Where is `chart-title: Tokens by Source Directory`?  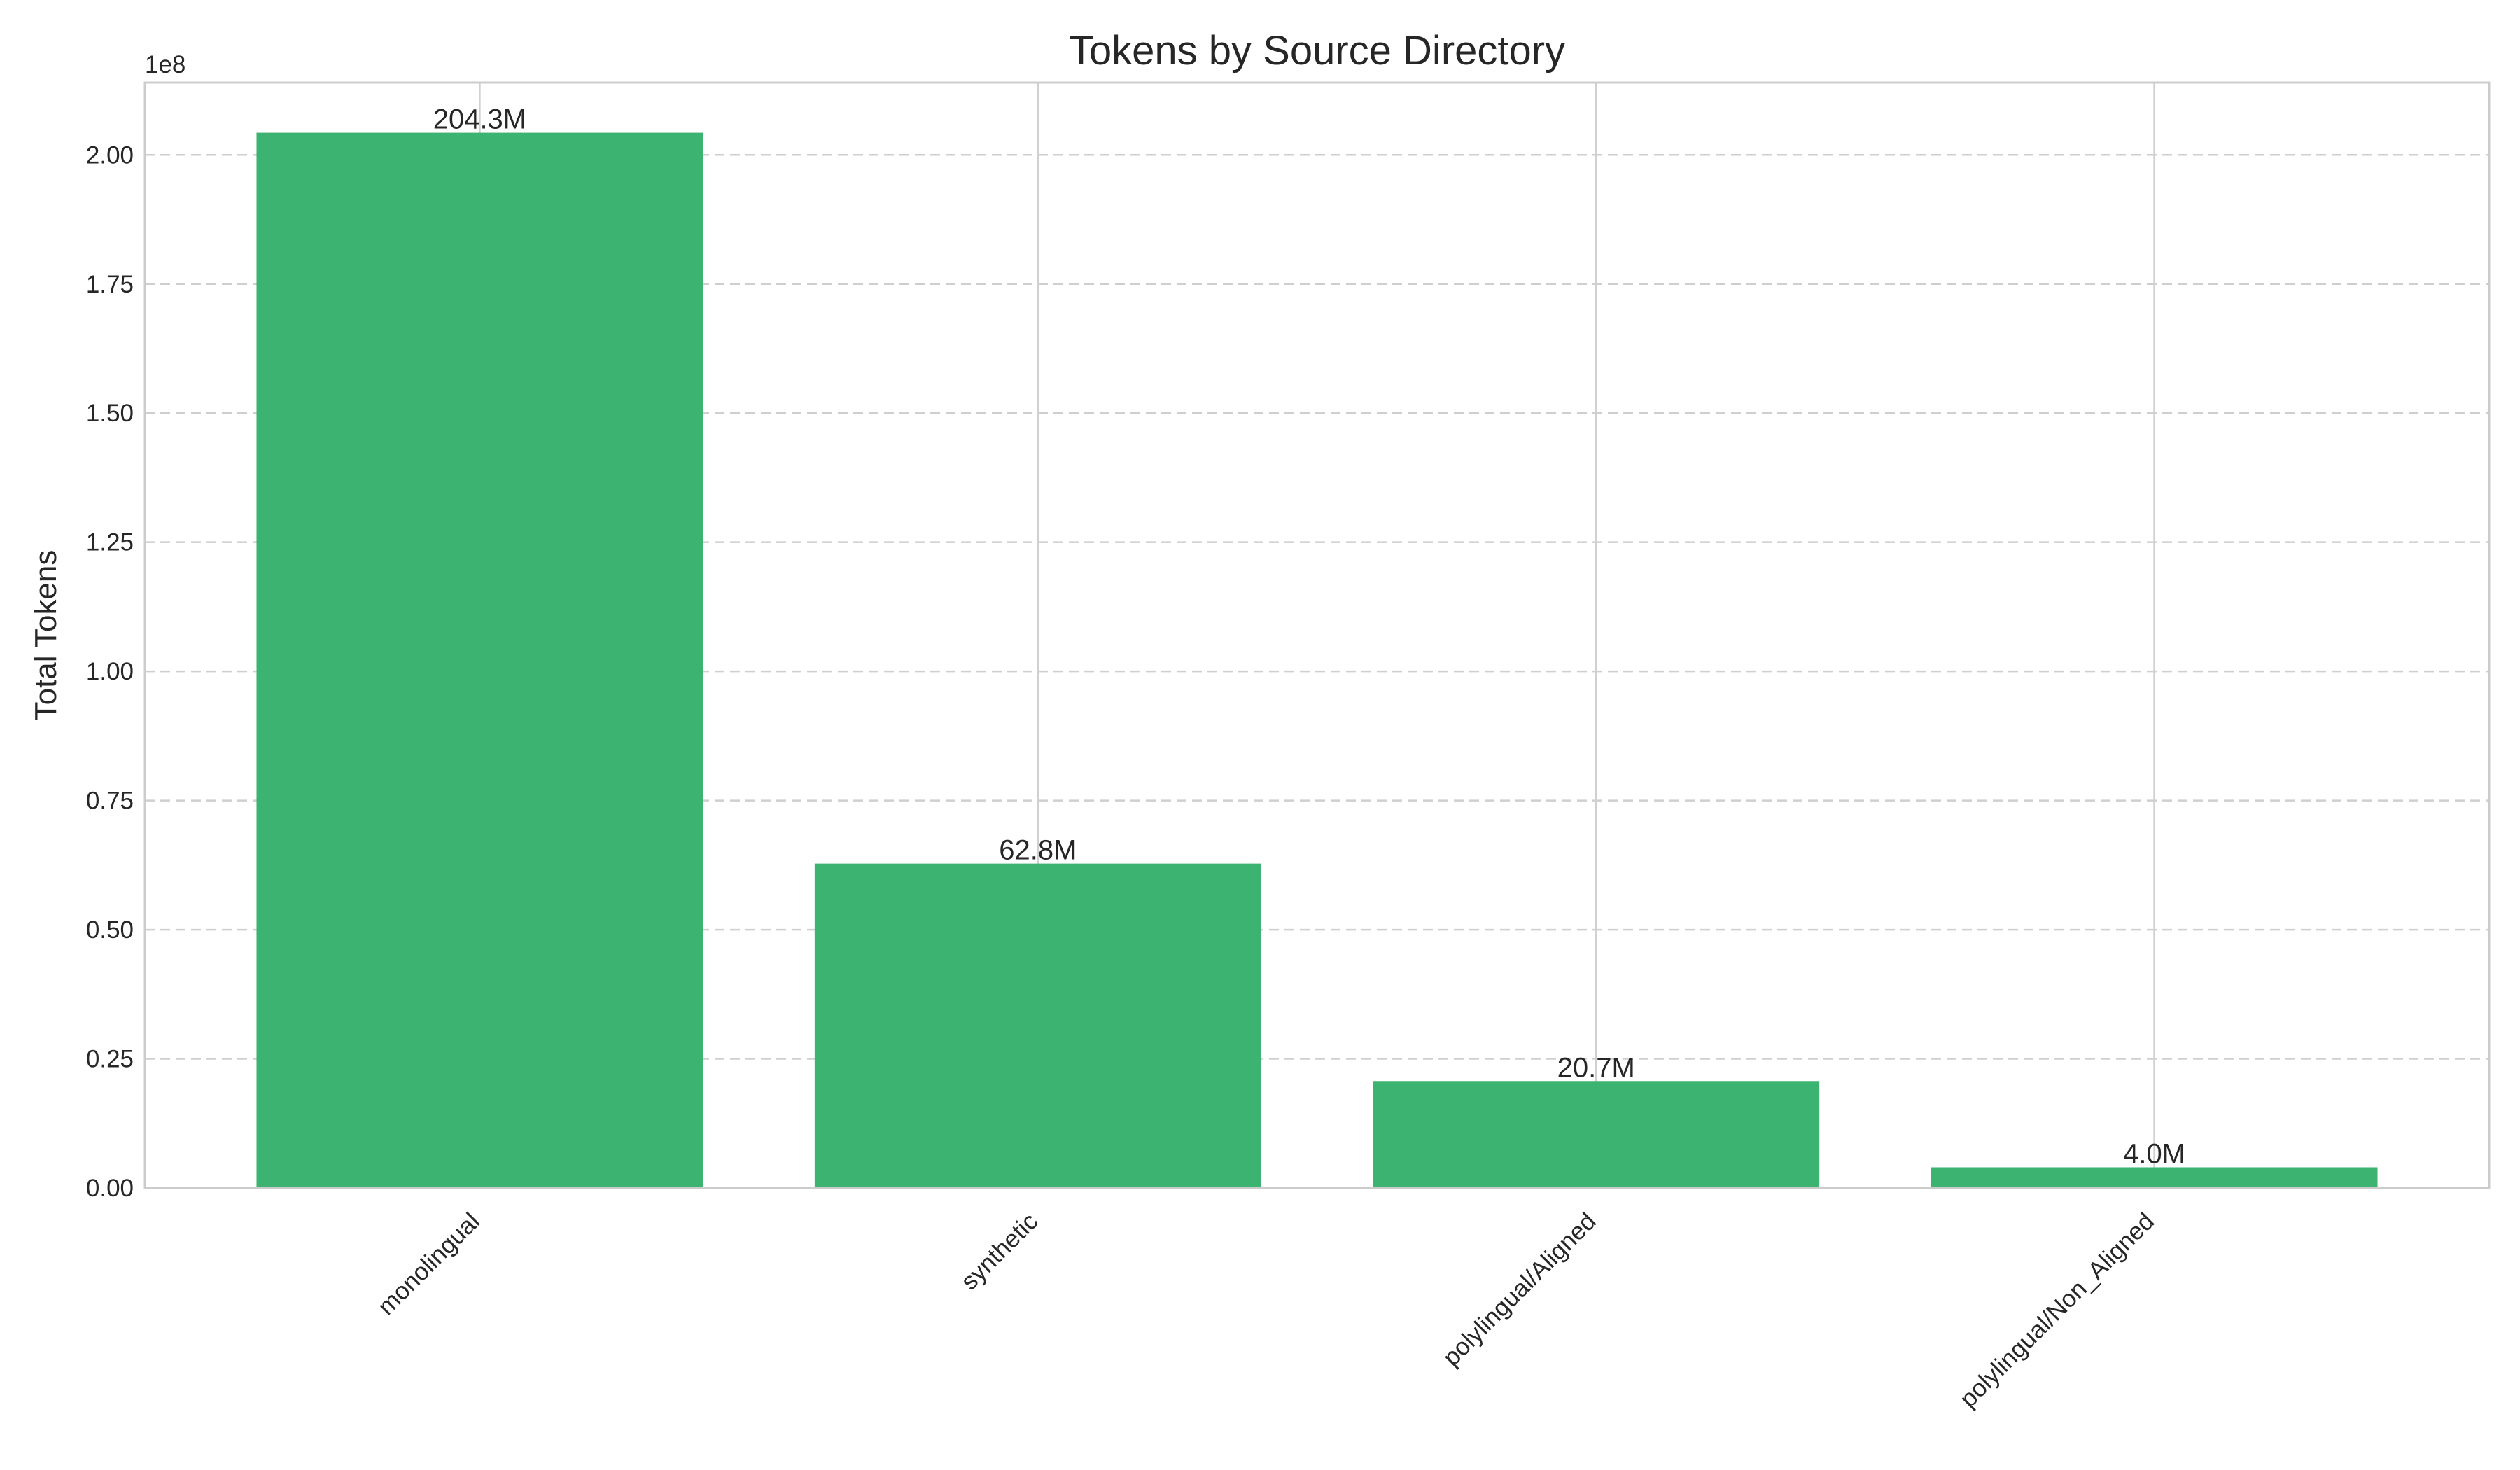
chart-title: Tokens by Source Directory is located at coordinates (1317, 51).